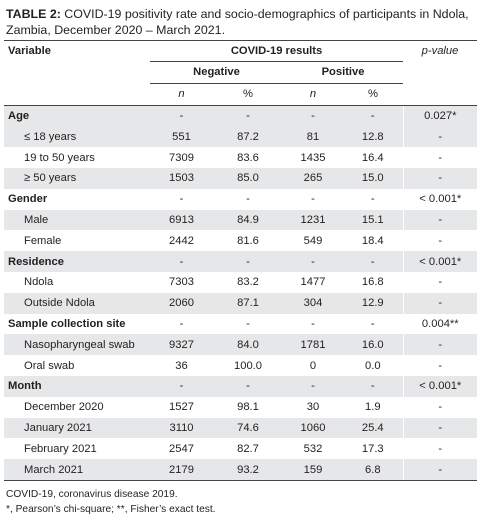 The image size is (481, 520). I want to click on caption-label: TABLE 2:, so click(33, 14).